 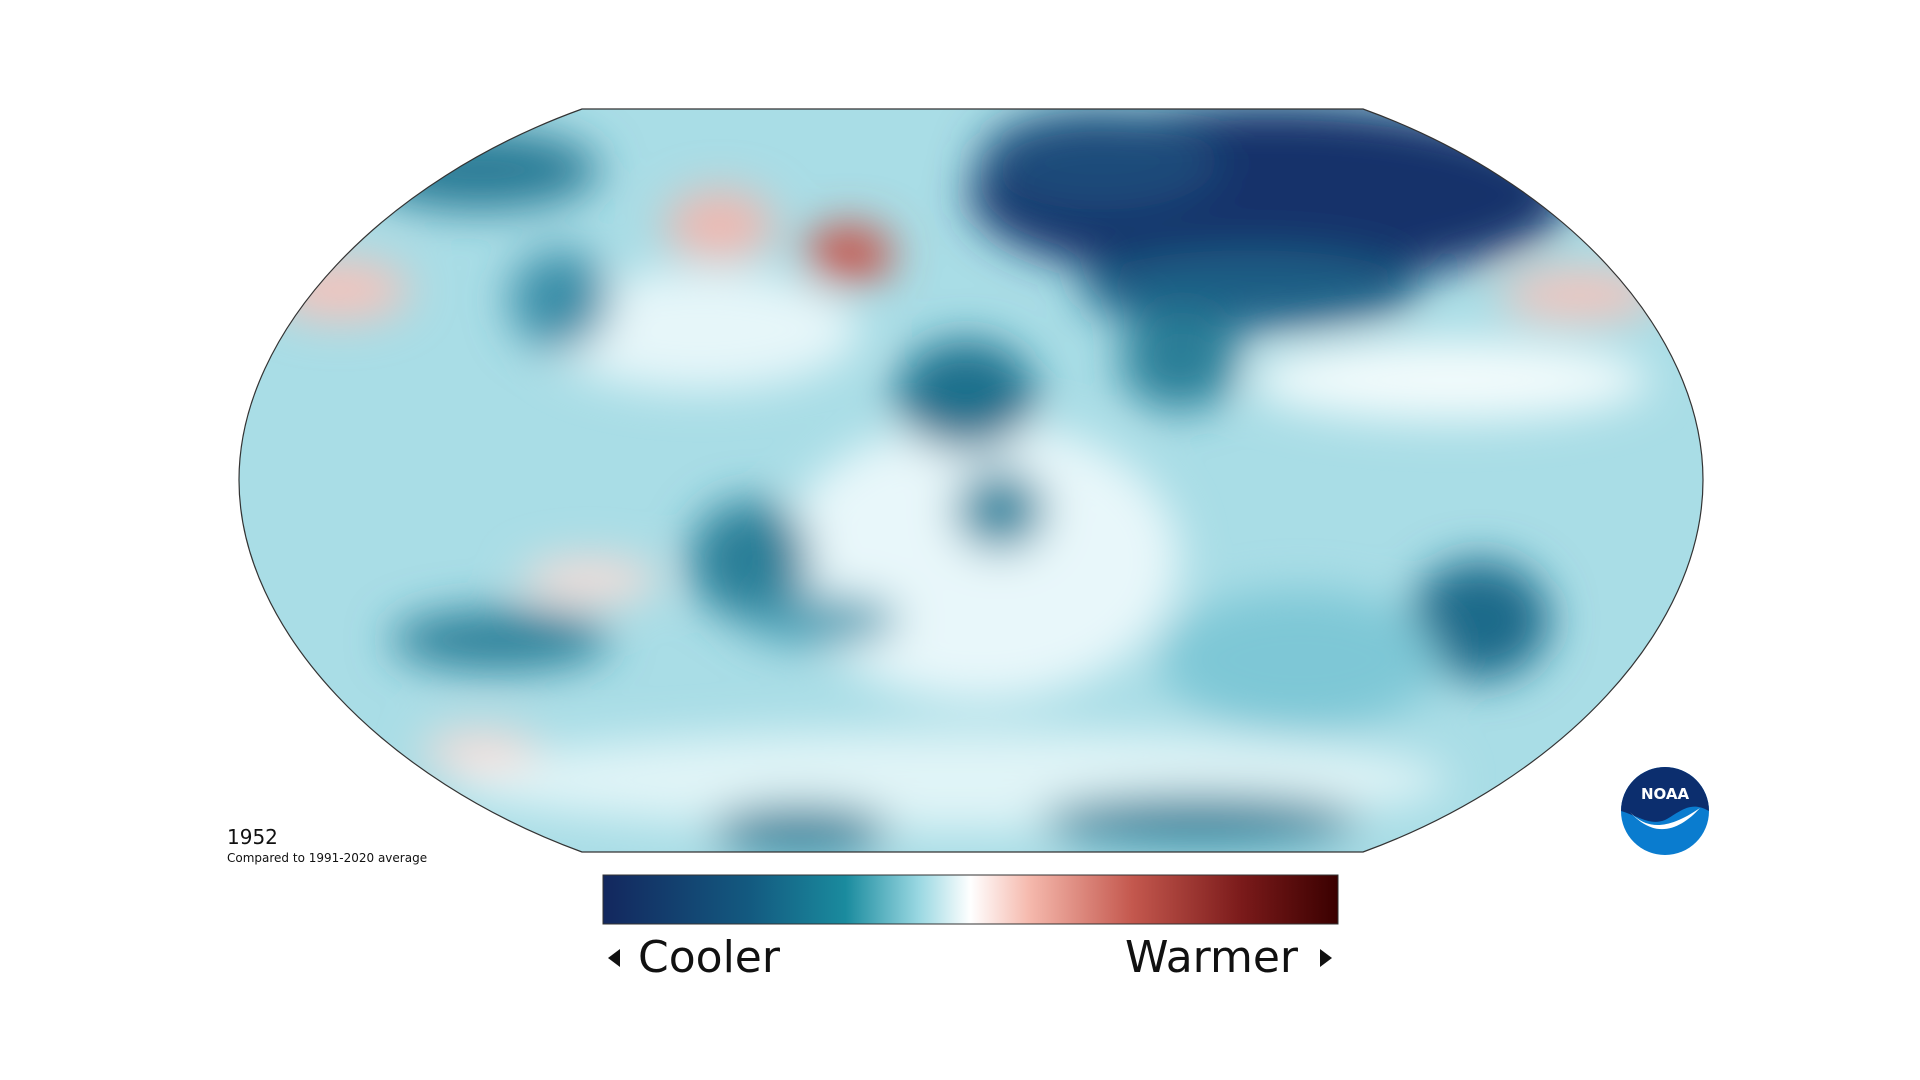 What do you see at coordinates (327, 858) in the screenshot?
I see `baseline-caption: Compared to 1991-2020 average` at bounding box center [327, 858].